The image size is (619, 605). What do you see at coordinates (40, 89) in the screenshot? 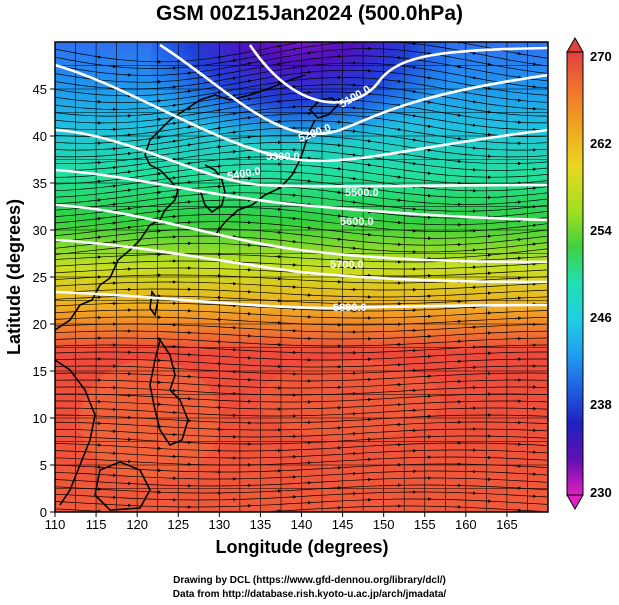
I see `y-tick-label: 45` at bounding box center [40, 89].